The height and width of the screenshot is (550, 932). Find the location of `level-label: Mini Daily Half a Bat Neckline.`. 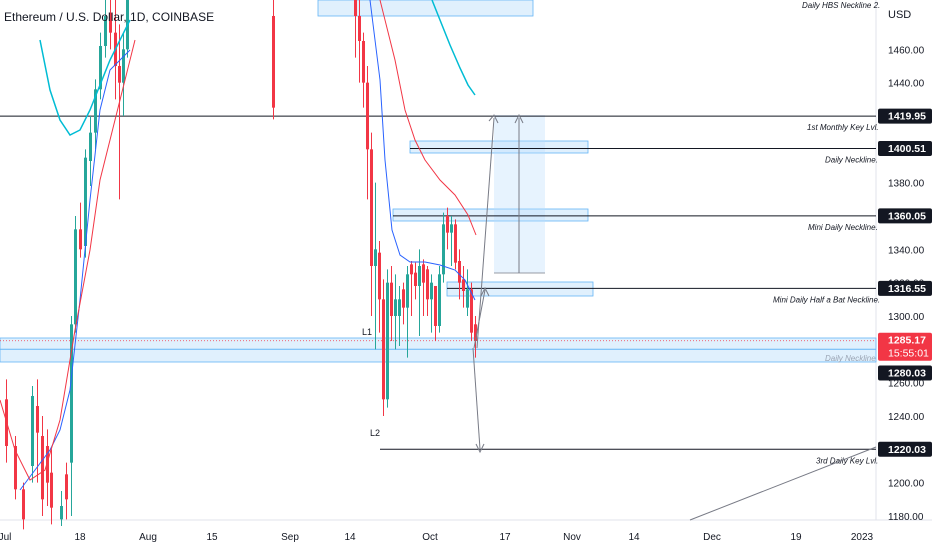

level-label: Mini Daily Half a Bat Neckline. is located at coordinates (826, 299).